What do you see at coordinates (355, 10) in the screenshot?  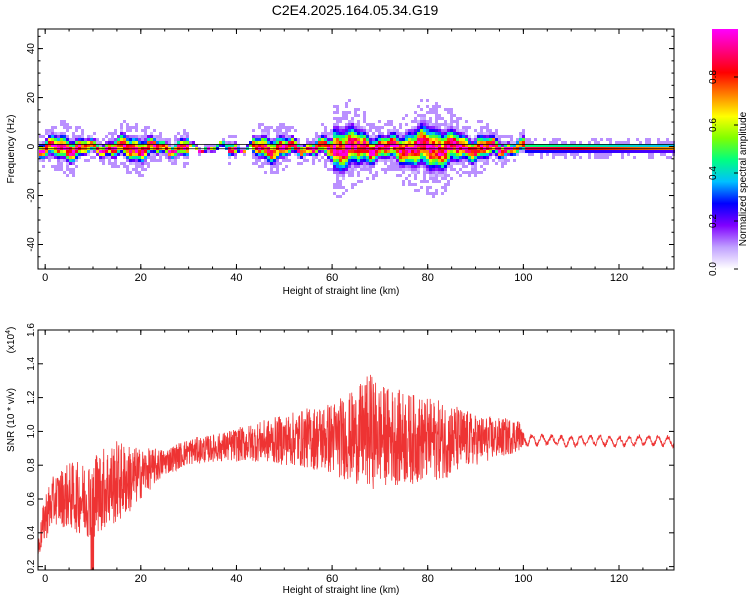 I see `chart-title: C2E4.2025.164.05.34.G19` at bounding box center [355, 10].